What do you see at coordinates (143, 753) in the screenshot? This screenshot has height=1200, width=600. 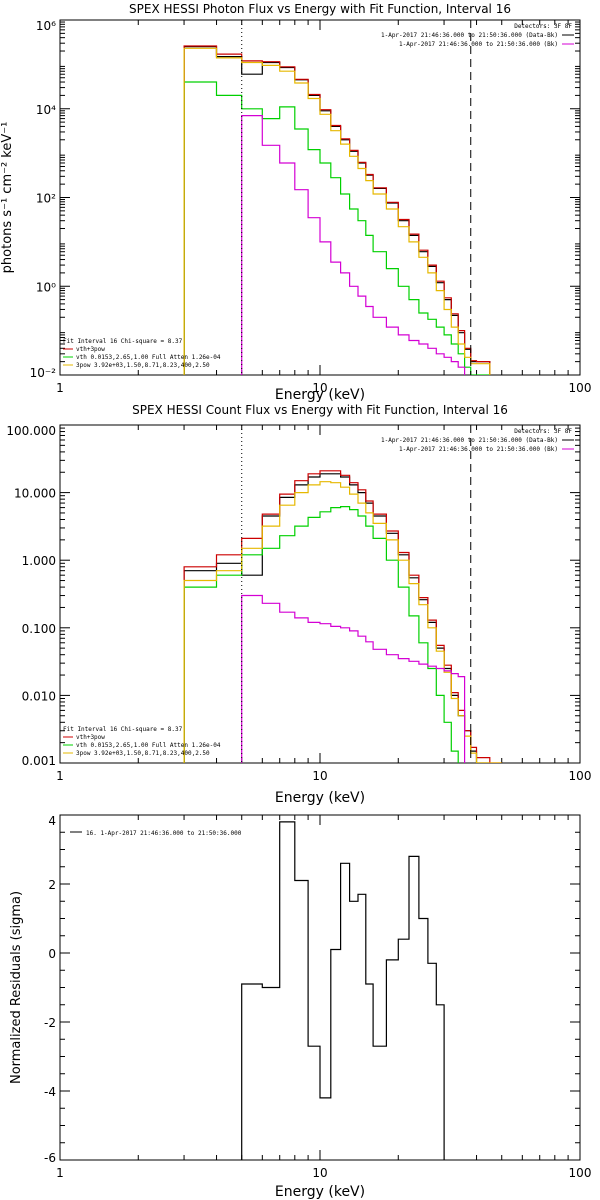 I see `fit-info-line-2-3: 3pow 3.92e+03,1.50,8.71,8.23,400,2.50` at bounding box center [143, 753].